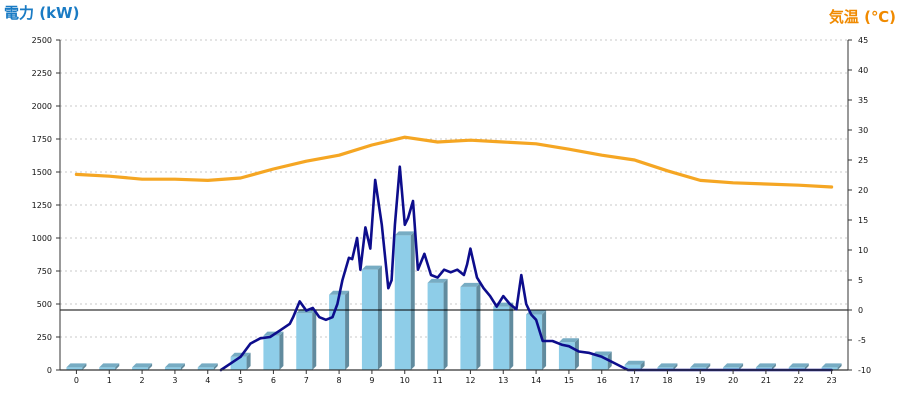  I want to click on right-tick-label: 30, so click(863, 130).